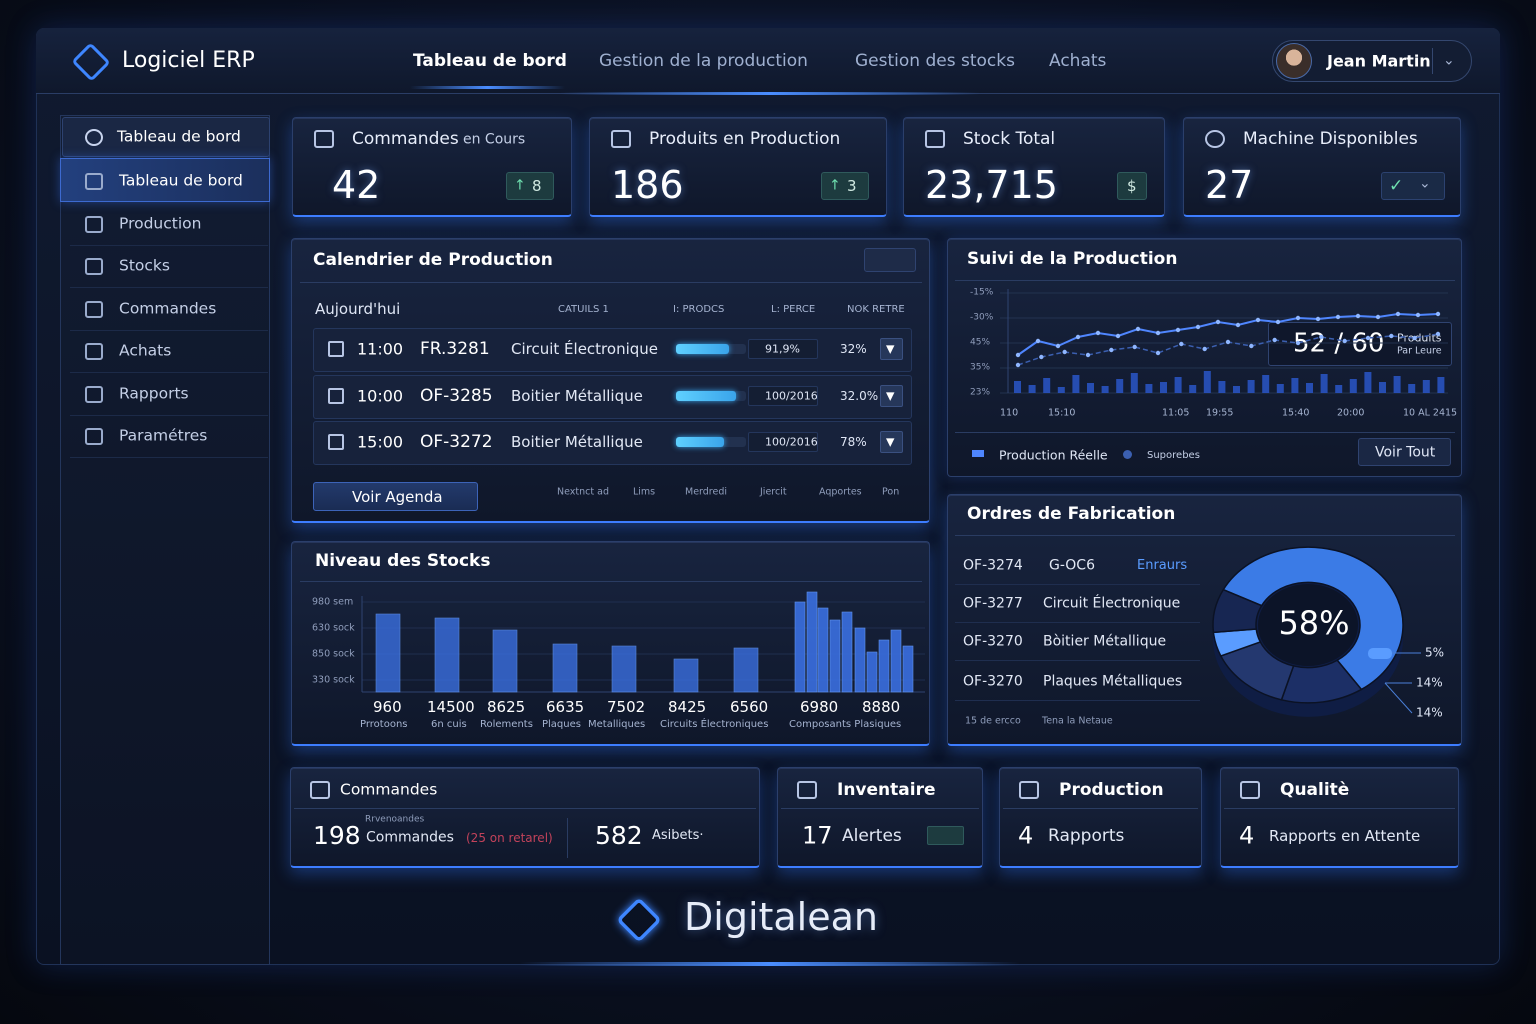  What do you see at coordinates (333, 654) in the screenshot?
I see `y-tick-label: 850 sock` at bounding box center [333, 654].